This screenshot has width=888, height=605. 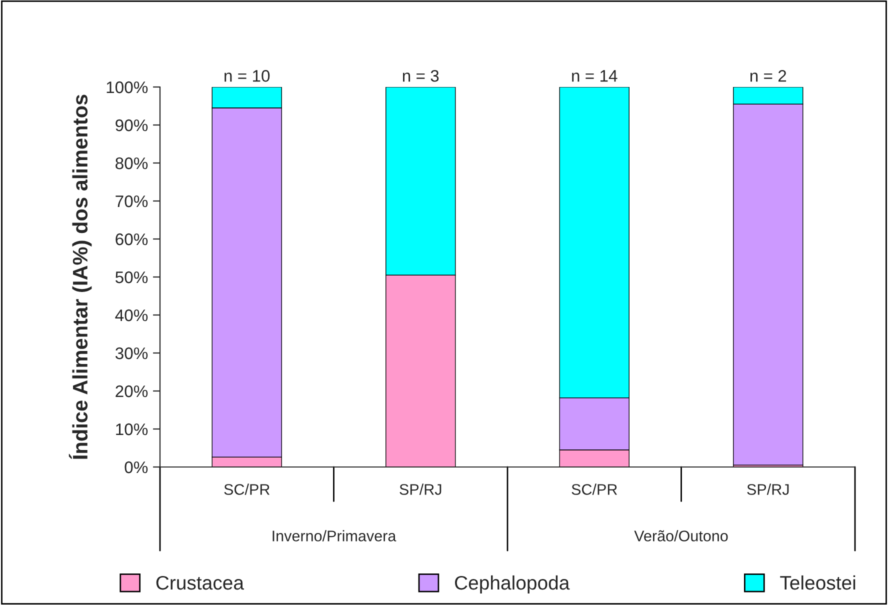 I want to click on legend-label: Cephalopoda, so click(x=512, y=584).